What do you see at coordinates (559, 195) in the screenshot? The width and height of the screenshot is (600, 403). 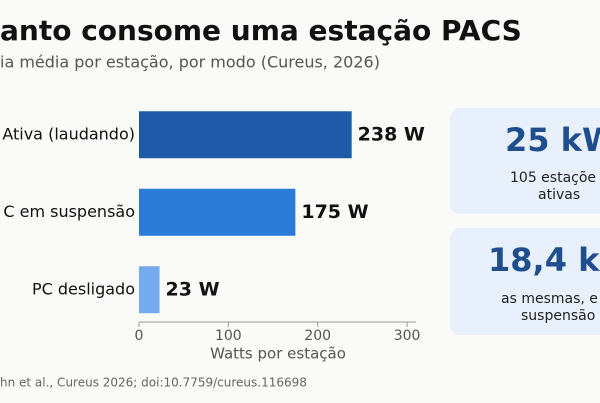 I see `stat-caption: ativas` at bounding box center [559, 195].